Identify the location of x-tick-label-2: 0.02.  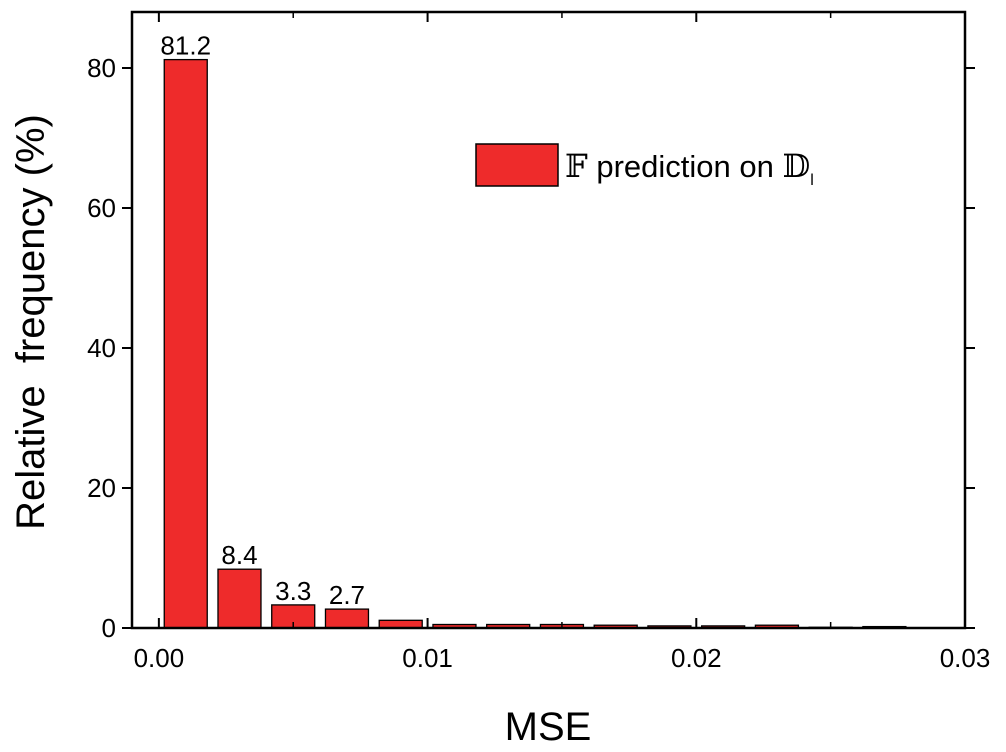
(696, 658).